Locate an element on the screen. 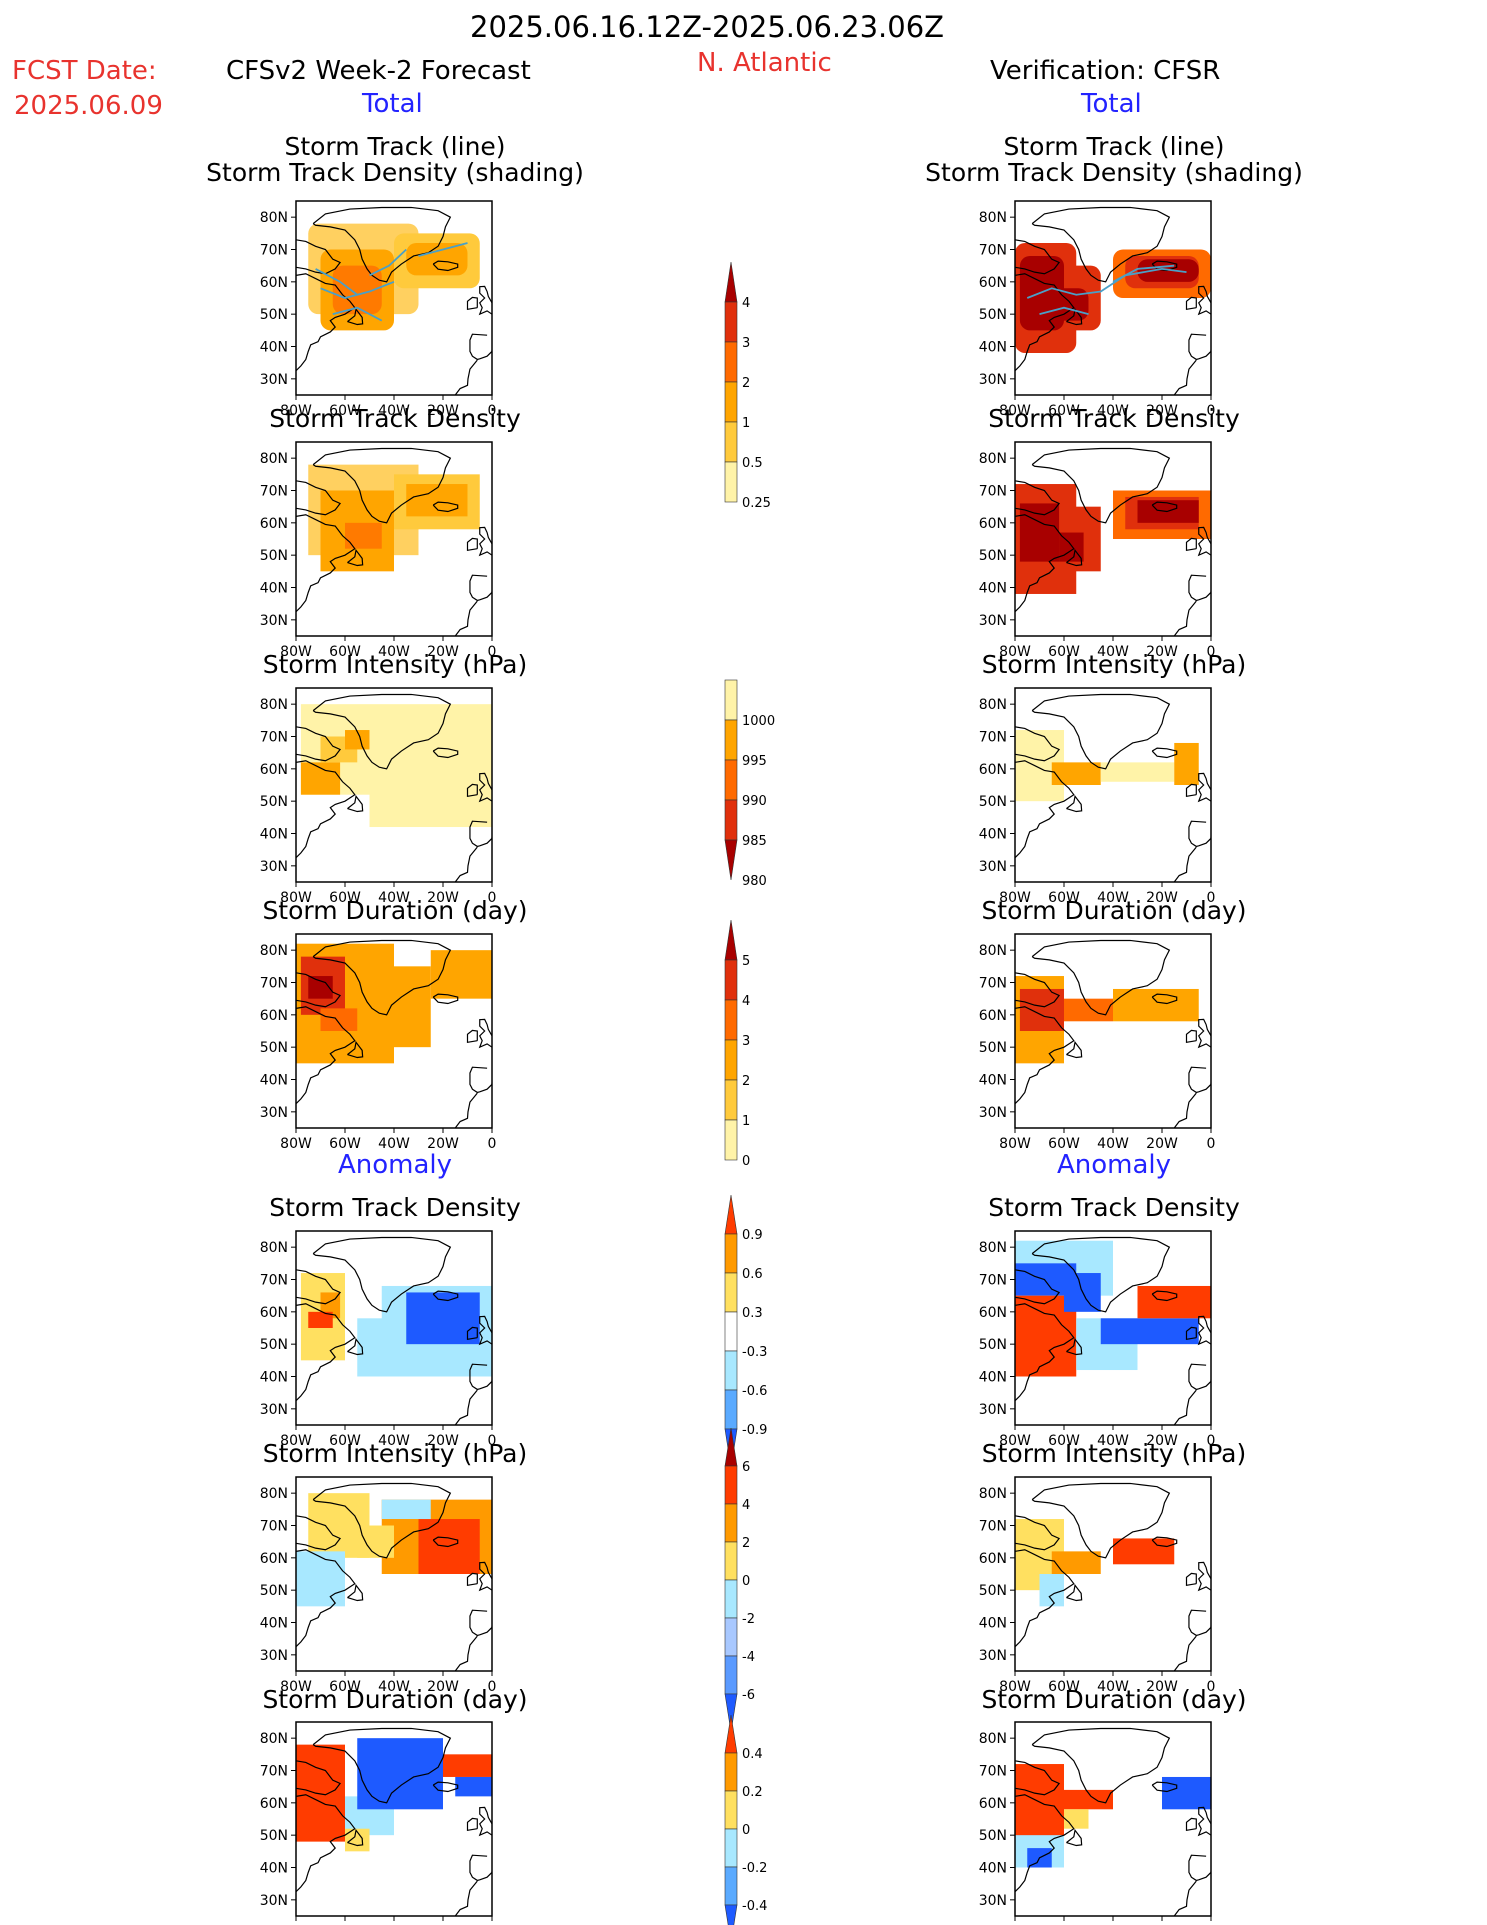 The width and height of the screenshot is (1487, 1925). coast-north-america-fc-a-intensity is located at coordinates (326, 1598).